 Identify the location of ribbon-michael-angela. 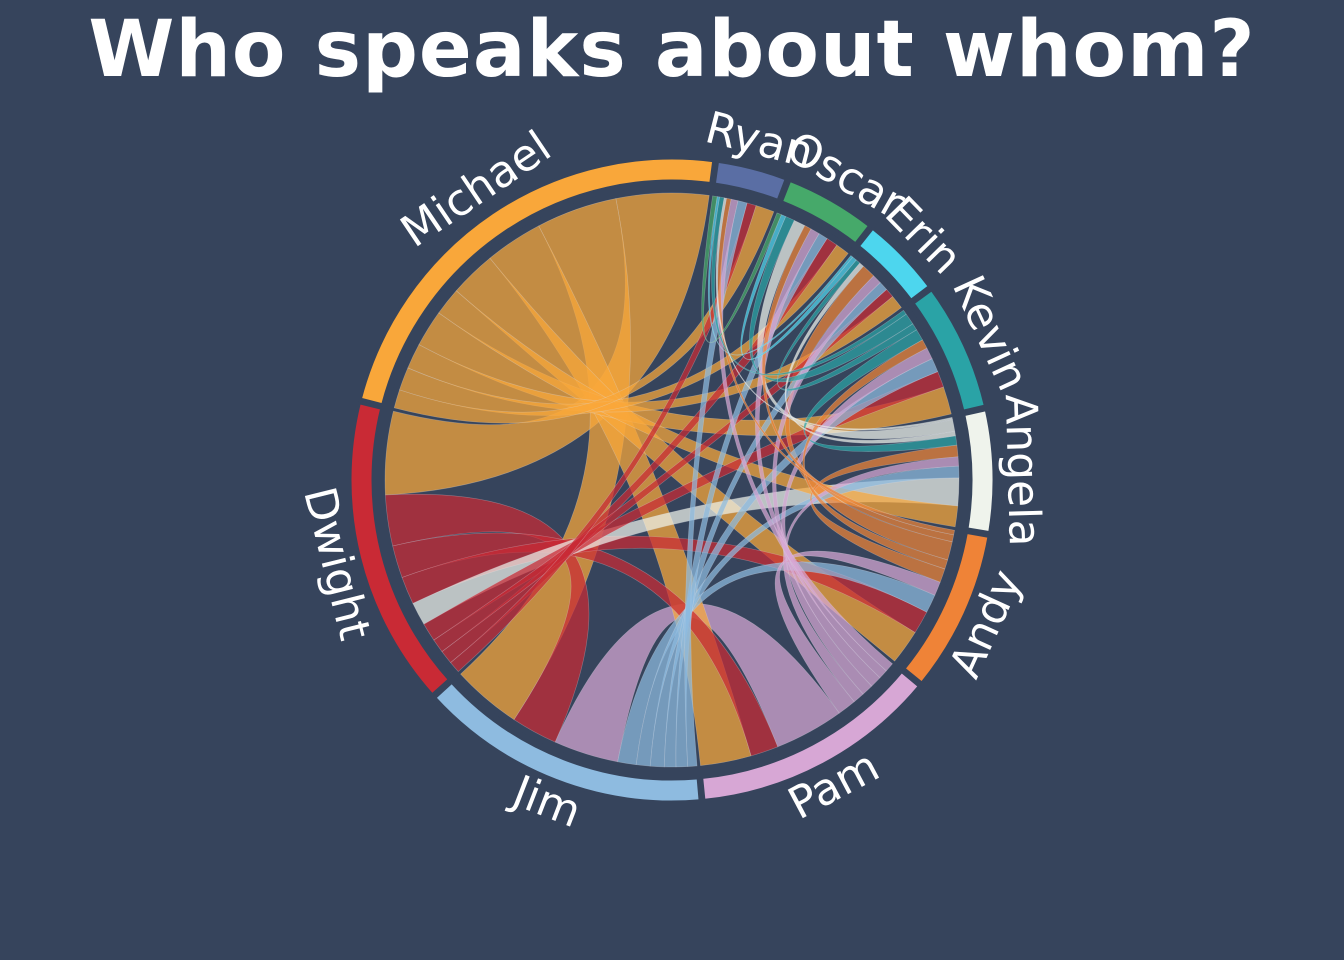
(698, 409).